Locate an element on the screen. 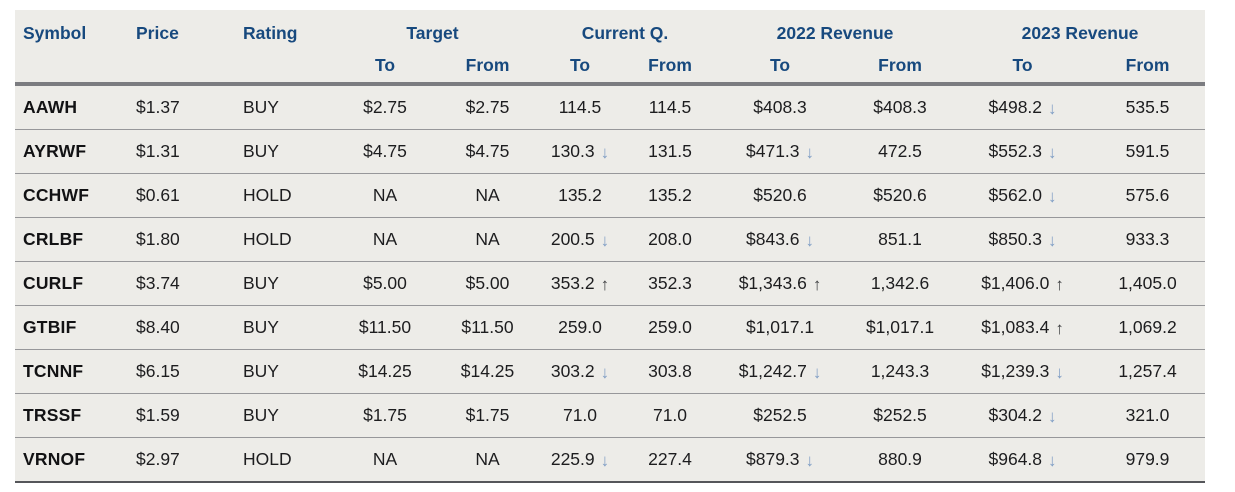 This screenshot has width=1235, height=492. symbol-cell: VRNOF is located at coordinates (72, 459).